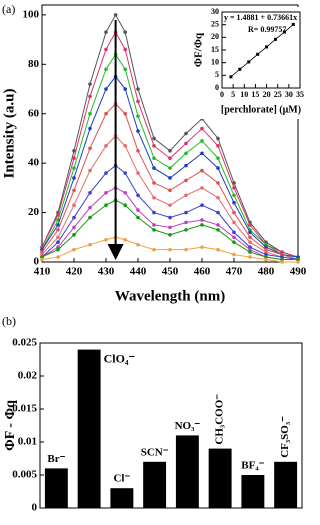 The image size is (320, 525). What do you see at coordinates (217, 87) in the screenshot?
I see `y-tick-label: 0` at bounding box center [217, 87].